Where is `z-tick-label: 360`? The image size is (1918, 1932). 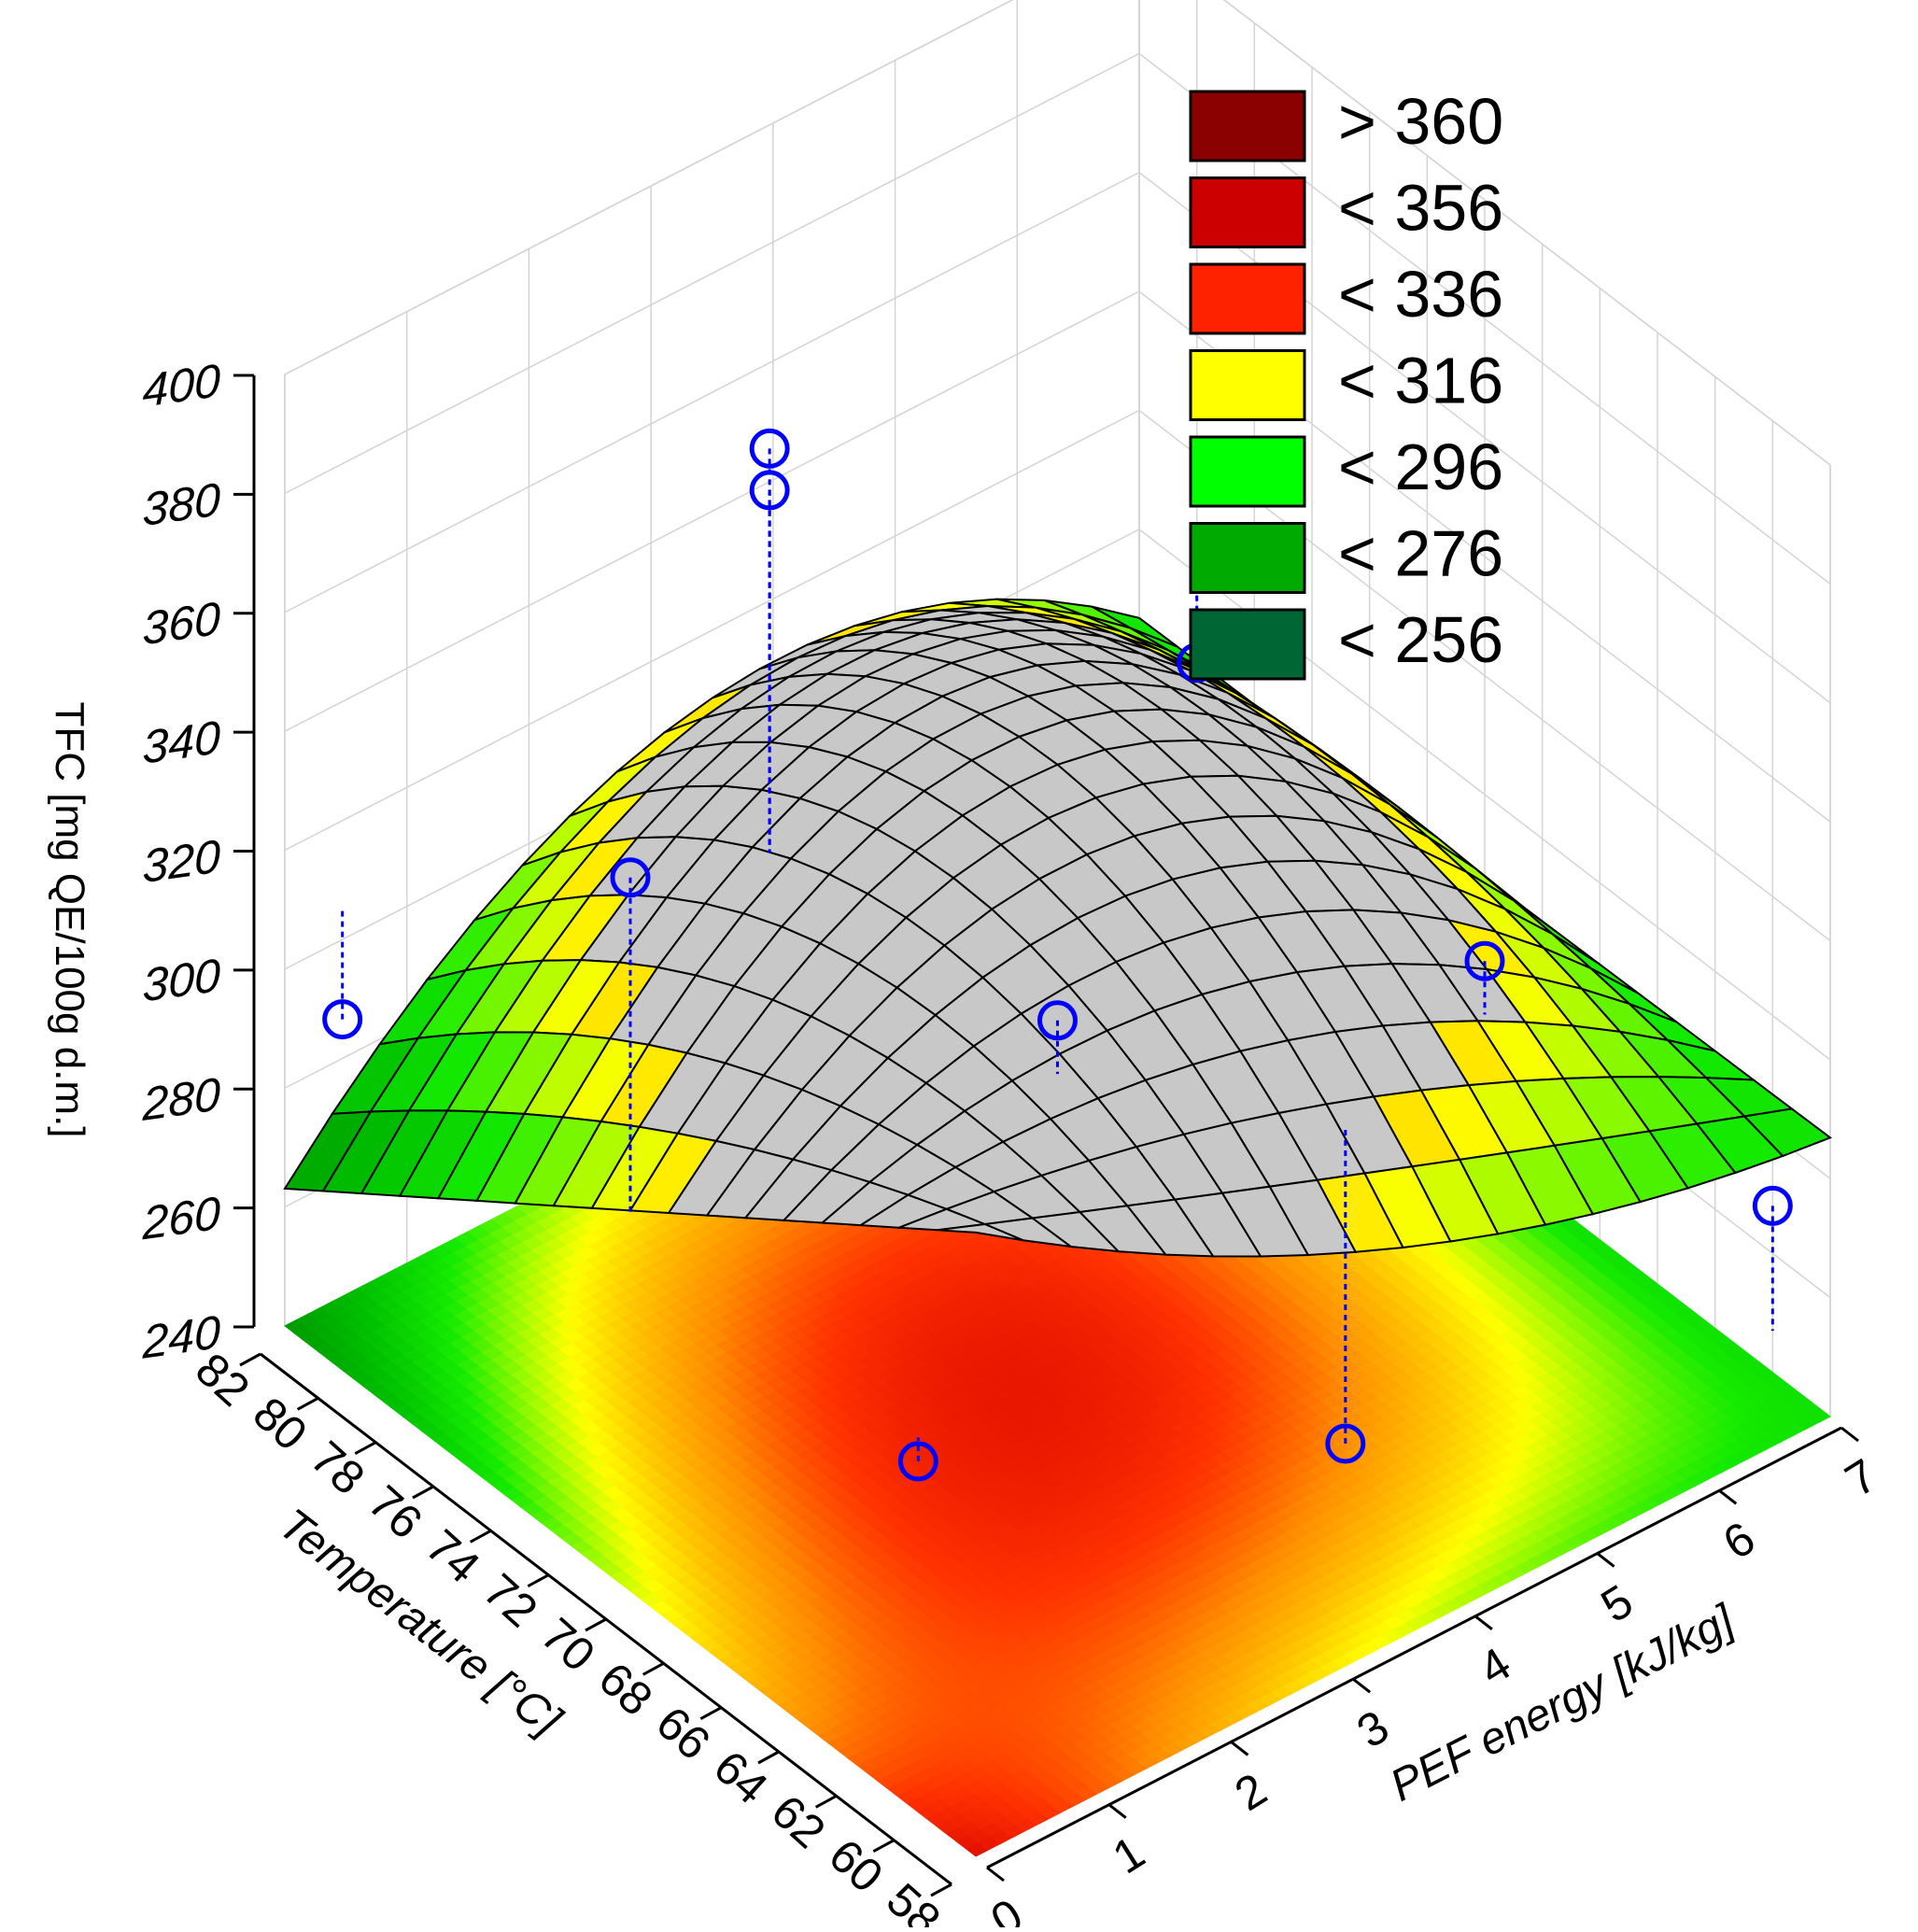 z-tick-label: 360 is located at coordinates (181, 623).